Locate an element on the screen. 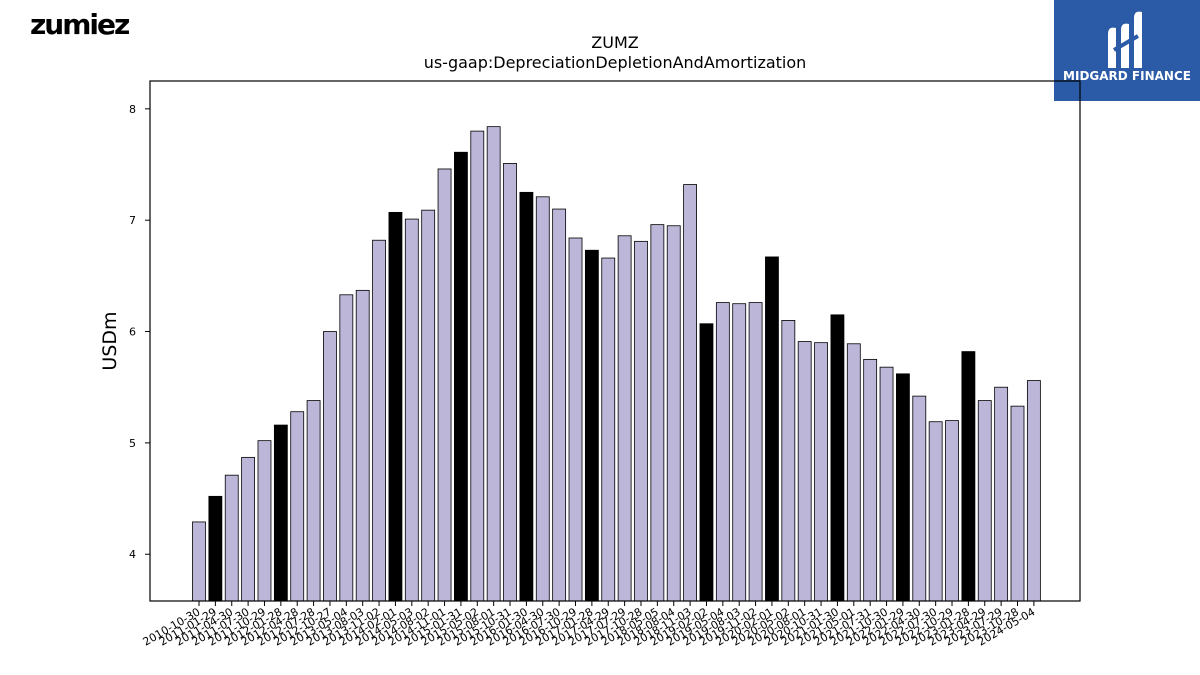  y-tick-label: 6 is located at coordinates (132, 332).